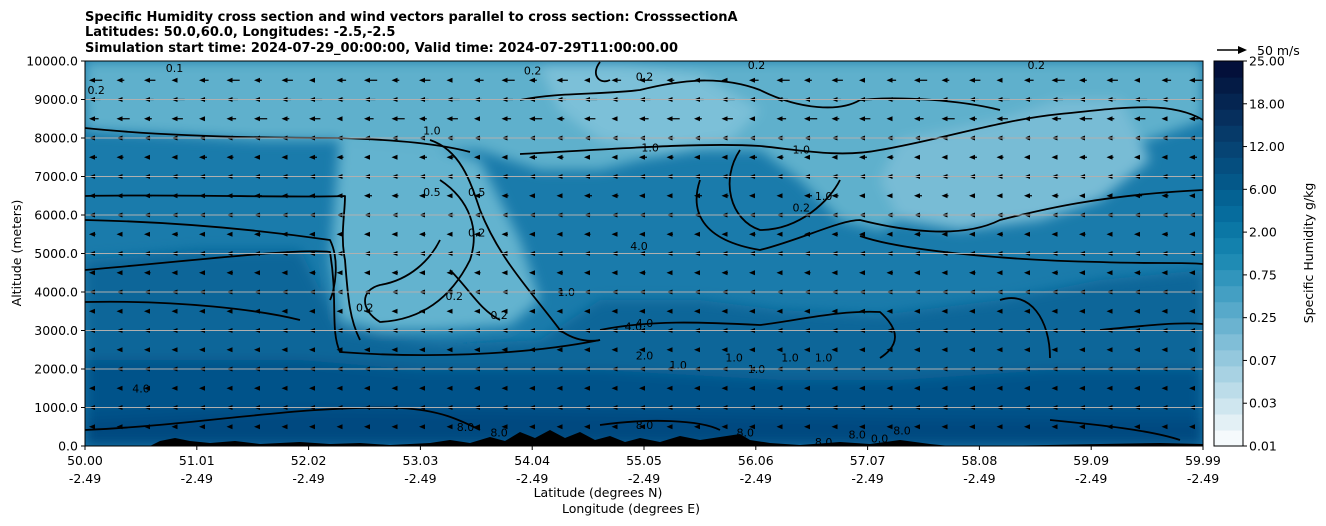 The height and width of the screenshot is (526, 1326). Describe the element at coordinates (1091, 460) in the screenshot. I see `x-tick-label-lat: 59.09` at that location.